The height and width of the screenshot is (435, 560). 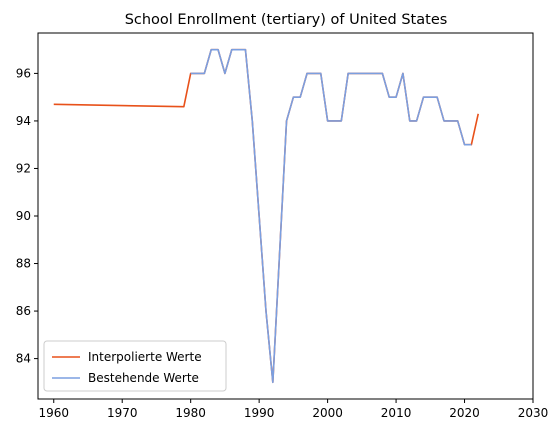 What do you see at coordinates (293, 409) in the screenshot?
I see `x-axis: 1960 1970 1980 1990 2000 2010 2020 2030` at bounding box center [293, 409].